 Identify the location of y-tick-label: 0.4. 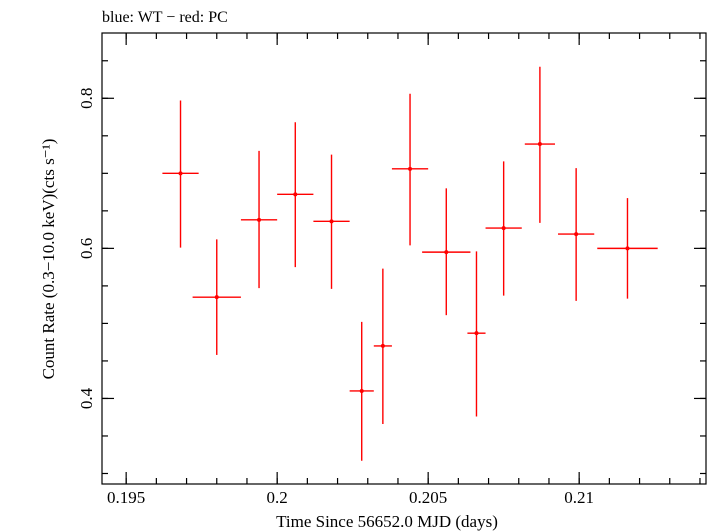
(86, 398).